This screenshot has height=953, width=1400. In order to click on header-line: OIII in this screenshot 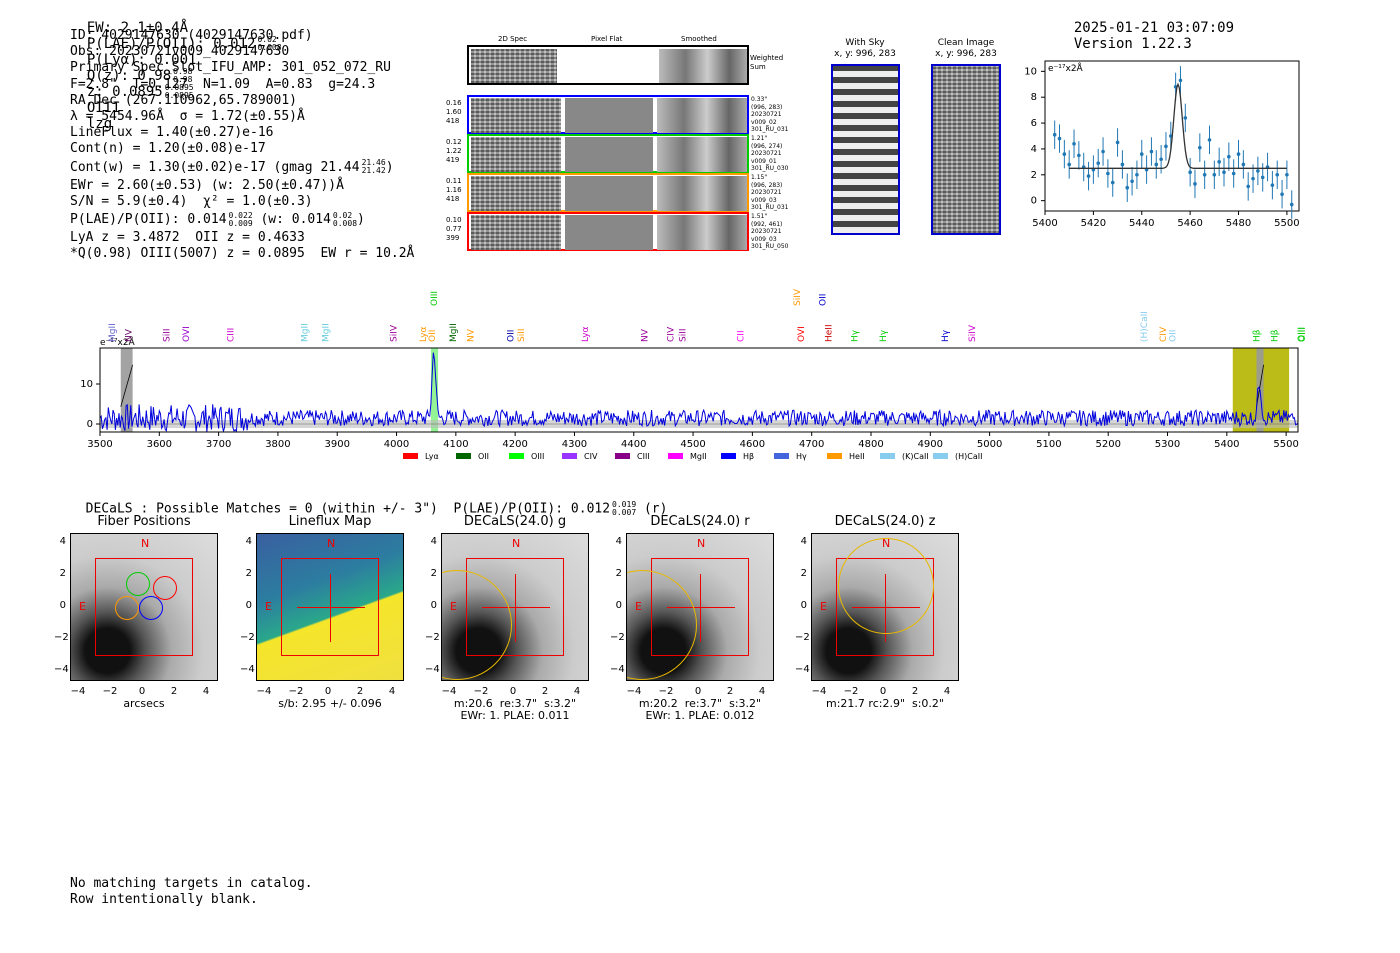, I will do `click(103, 108)`.